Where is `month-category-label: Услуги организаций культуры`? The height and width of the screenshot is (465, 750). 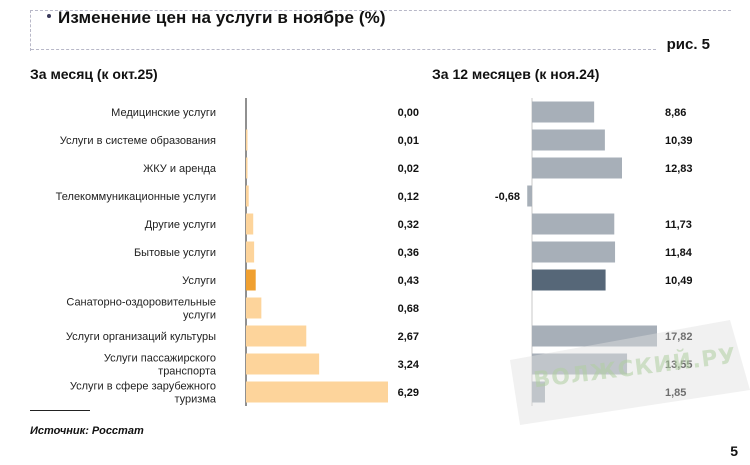
month-category-label: Услуги организаций культуры is located at coordinates (141, 337).